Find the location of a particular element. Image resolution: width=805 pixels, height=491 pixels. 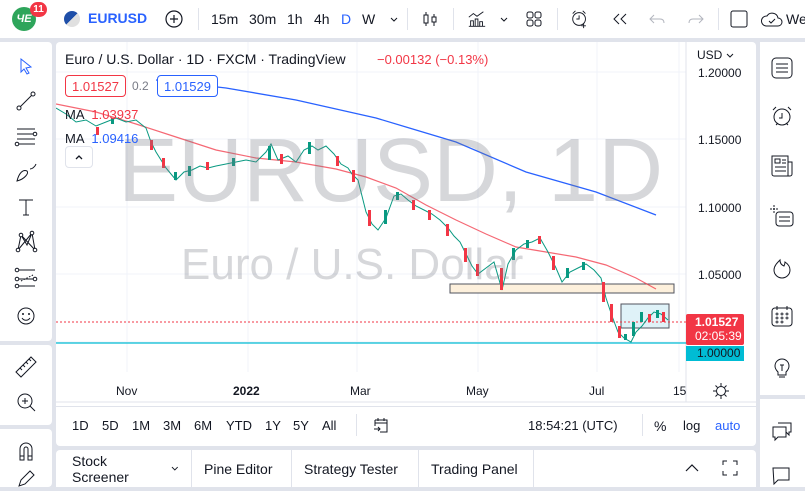

chart-type-button is located at coordinates (430, 19).